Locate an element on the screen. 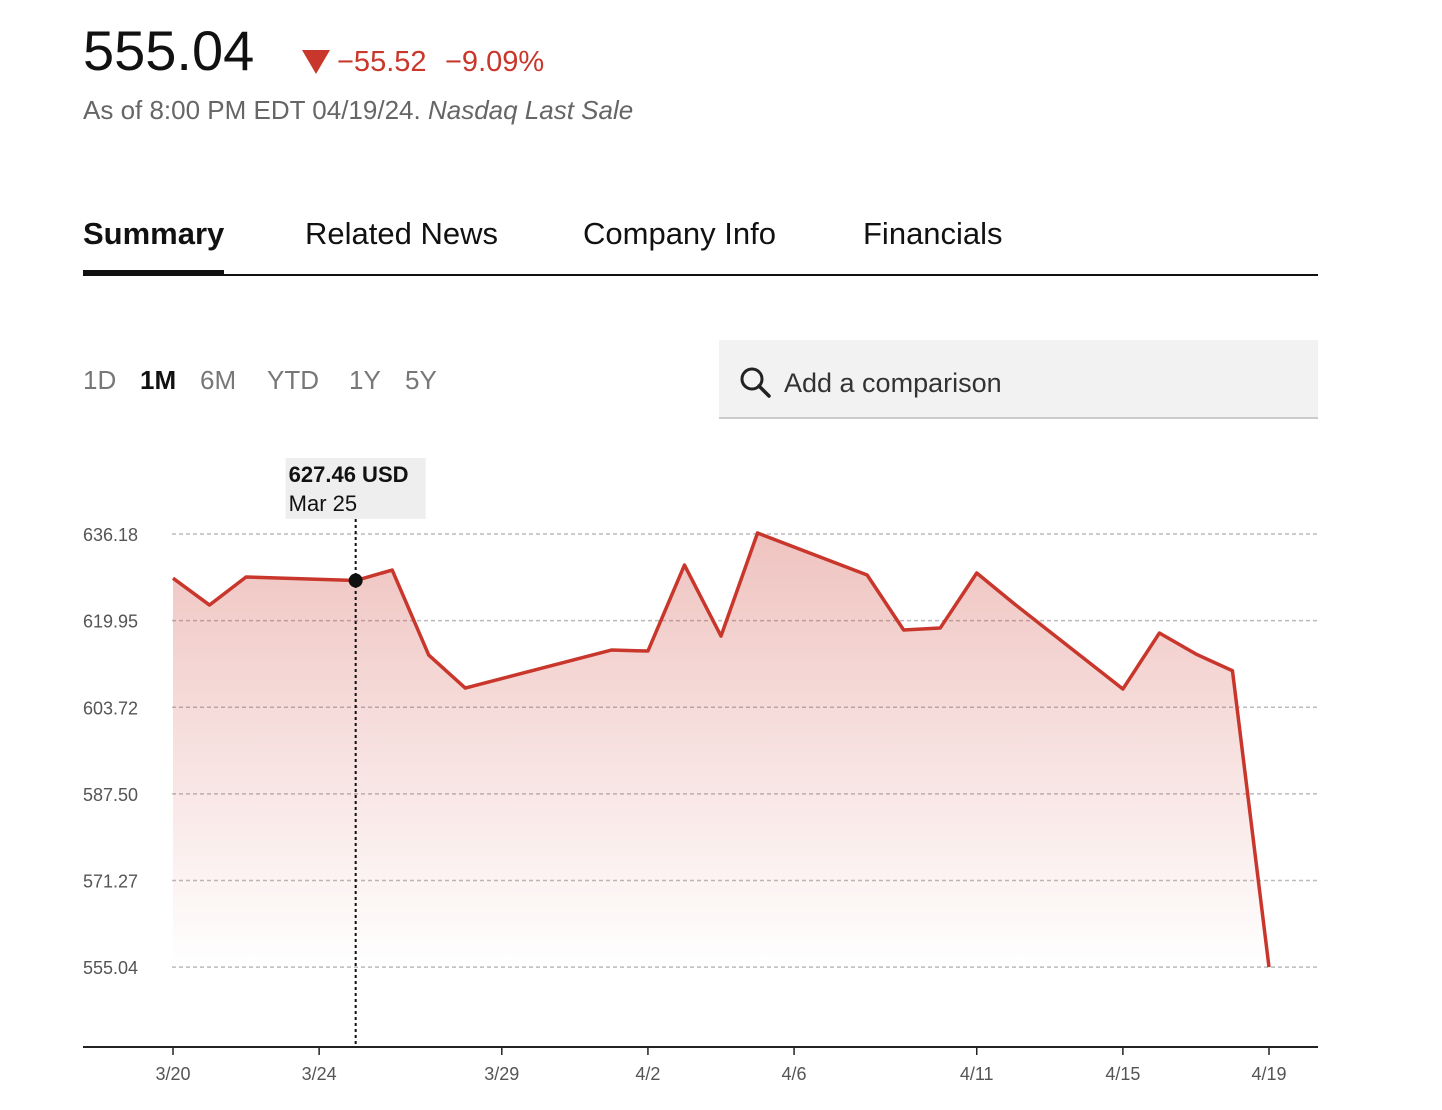 The width and height of the screenshot is (1442, 1110). source: Nasdaq Last Sale is located at coordinates (530, 110).